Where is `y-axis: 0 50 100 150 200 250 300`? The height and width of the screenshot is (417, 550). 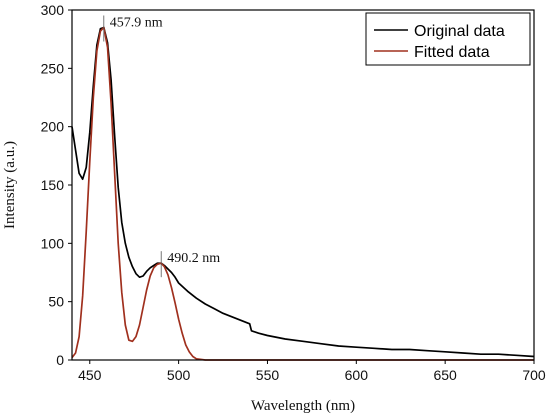
y-axis: 0 50 100 150 200 250 300 is located at coordinates (56, 185).